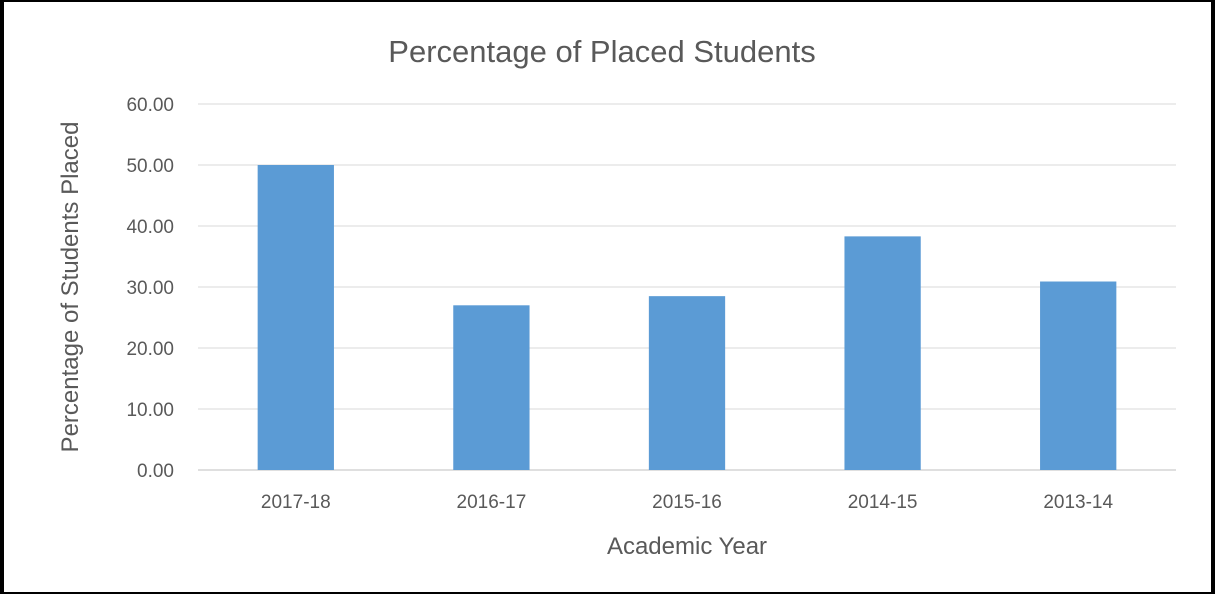 The image size is (1215, 594). I want to click on y-tick-label: 40.00, so click(150, 227).